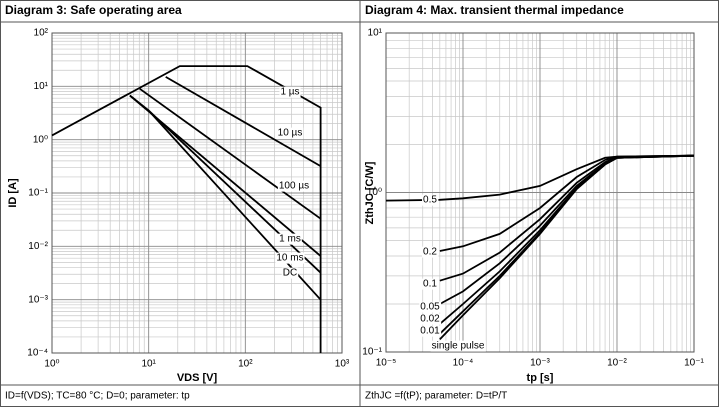 This screenshot has height=410, width=720. I want to click on y-tick-label: 10⁻⁴, so click(37, 353).